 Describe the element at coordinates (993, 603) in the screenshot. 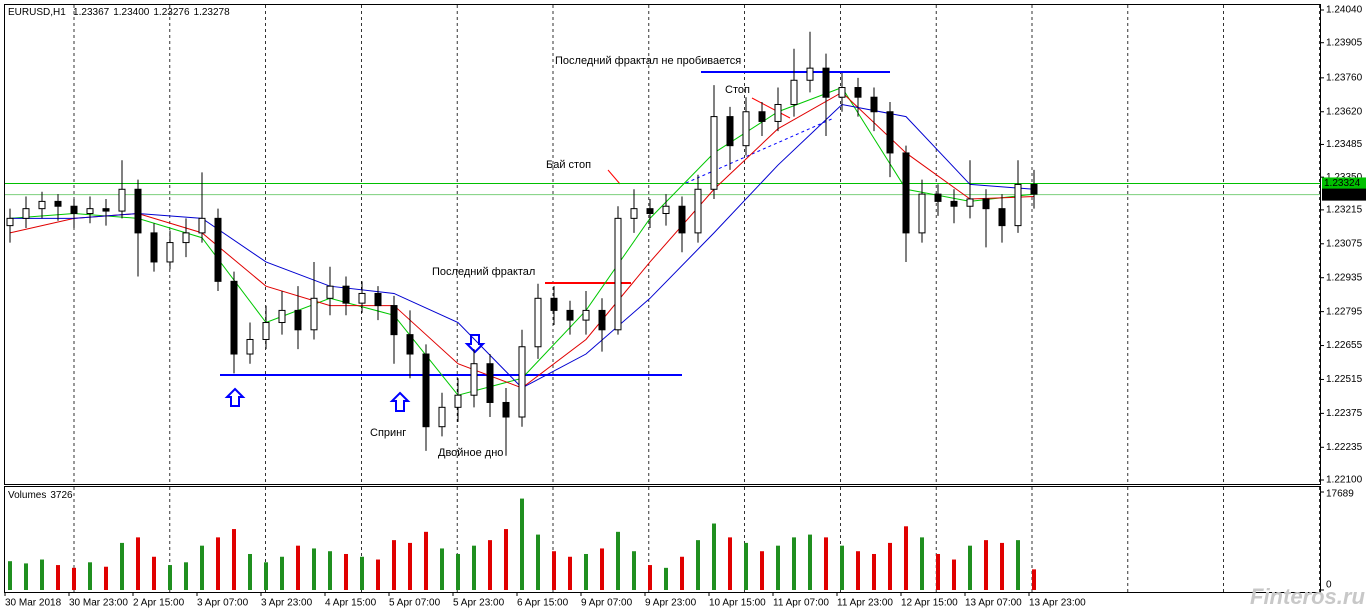

I see `x-tick-label: 13 Apr 07:00` at that location.